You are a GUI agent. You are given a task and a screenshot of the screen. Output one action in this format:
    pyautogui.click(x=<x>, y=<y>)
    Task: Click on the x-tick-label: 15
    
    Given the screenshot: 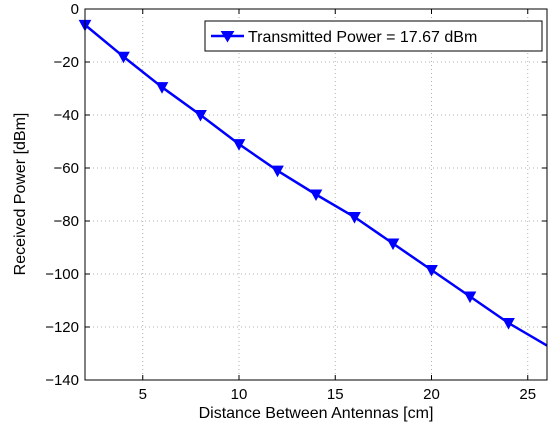 What is the action you would take?
    pyautogui.click(x=335, y=394)
    